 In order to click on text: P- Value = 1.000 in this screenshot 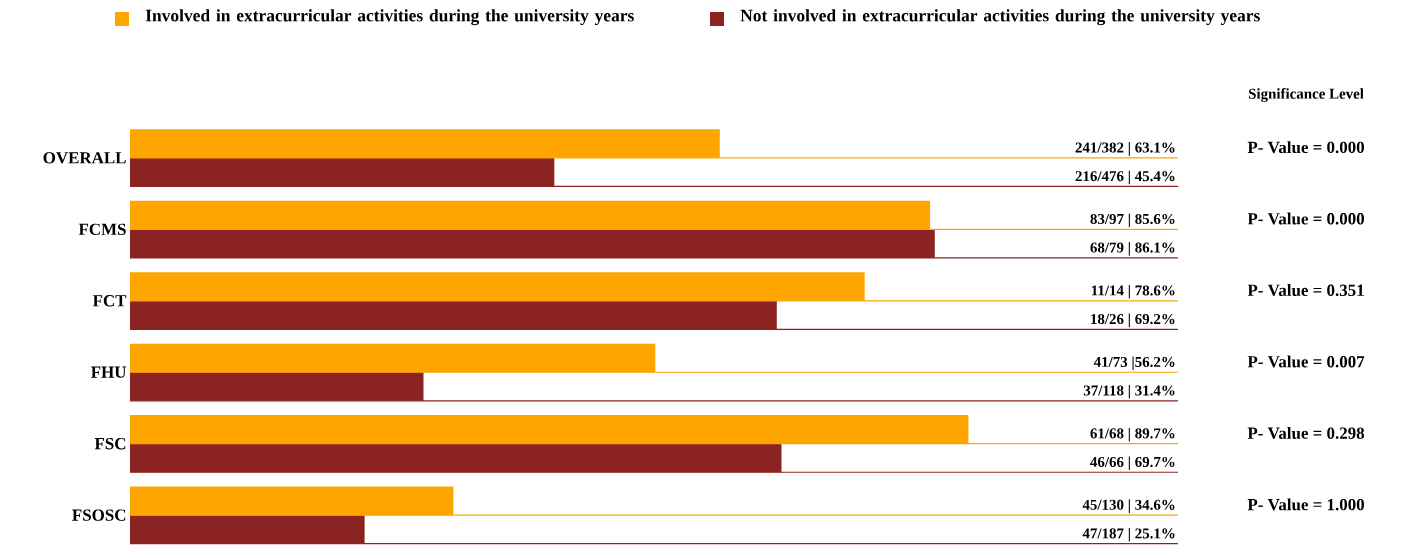, I will do `click(1306, 504)`.